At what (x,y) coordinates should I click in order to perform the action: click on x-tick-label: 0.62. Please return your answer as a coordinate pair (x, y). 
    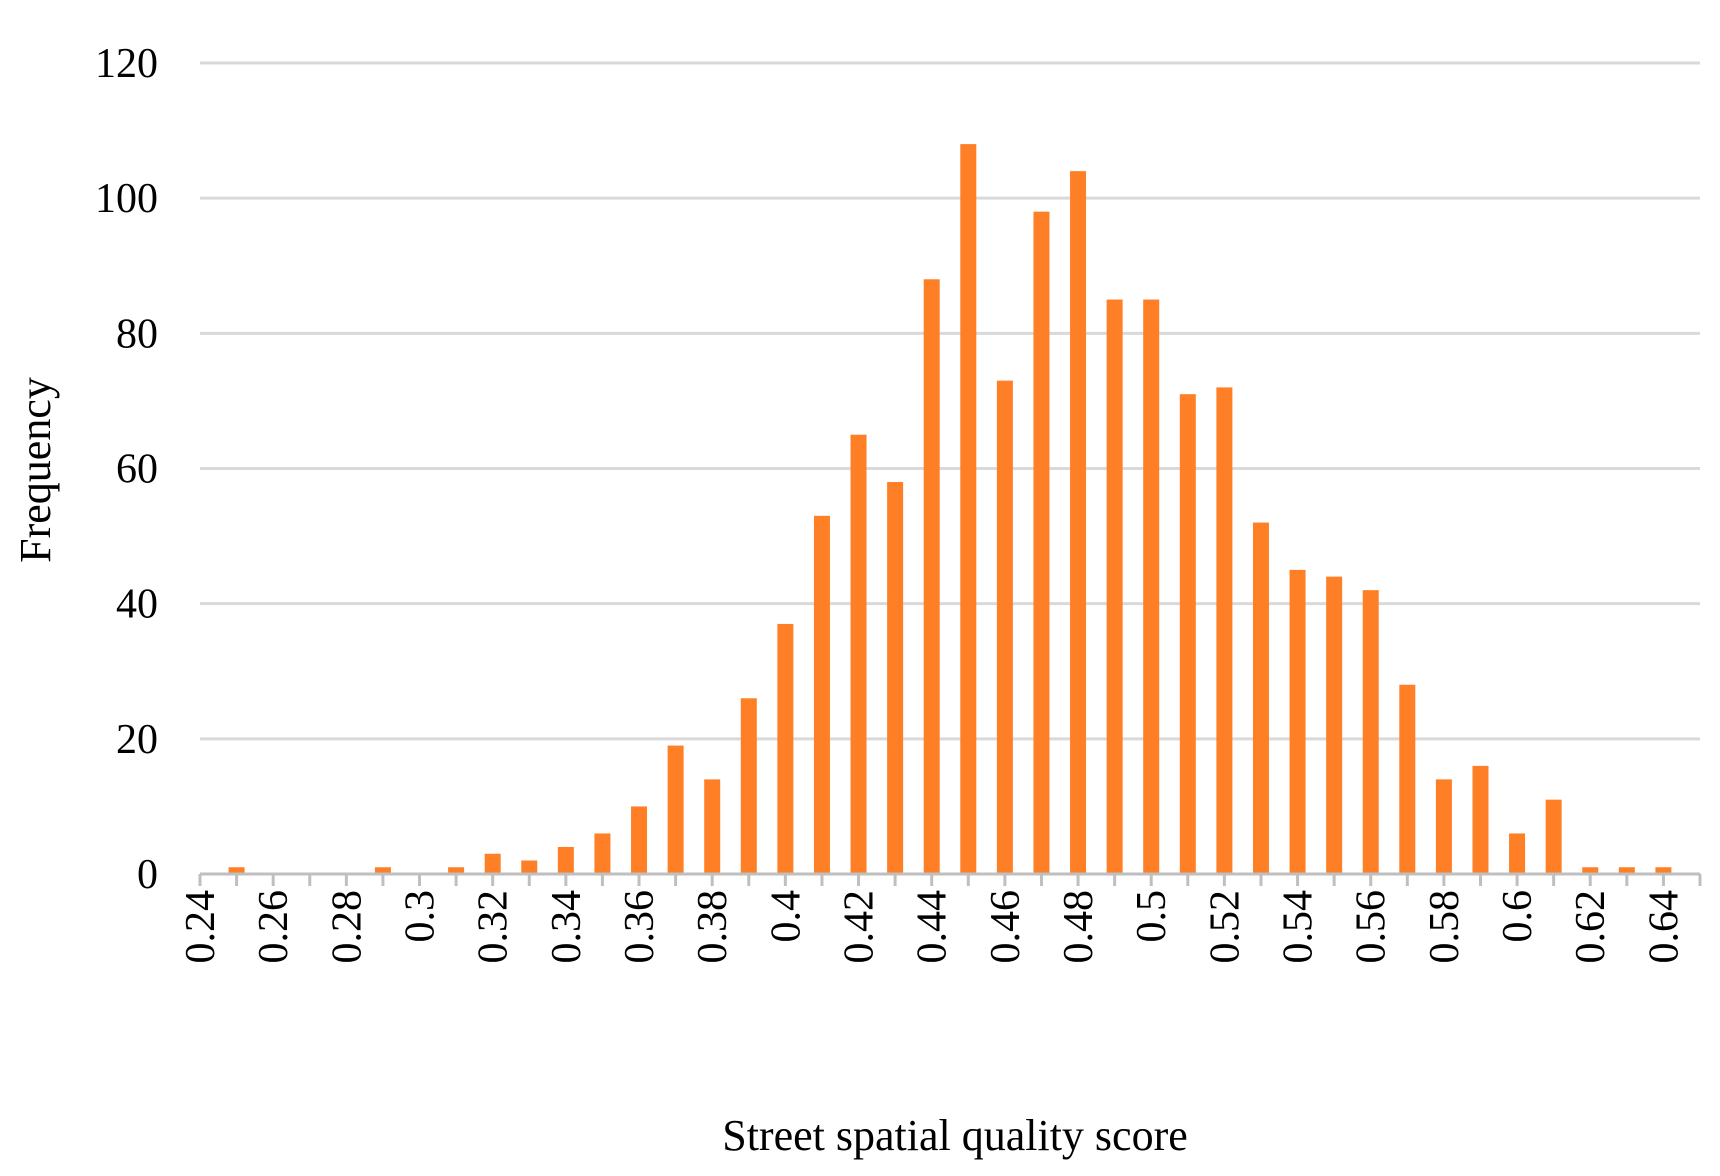
    Looking at the image, I should click on (1591, 927).